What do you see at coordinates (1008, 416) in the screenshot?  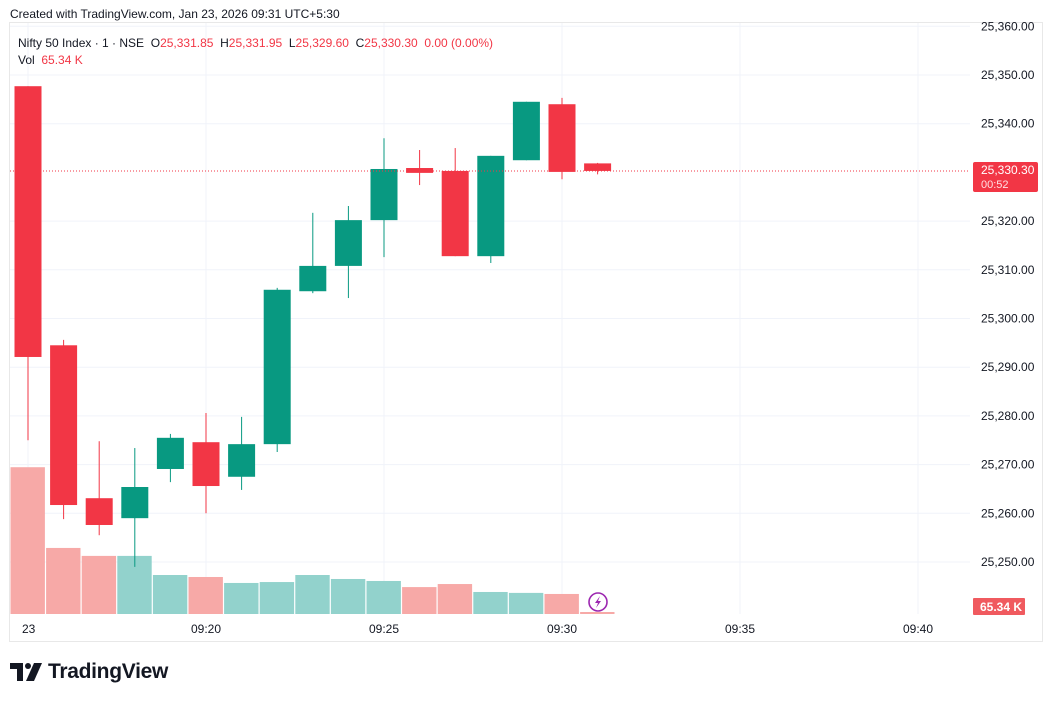 I see `price-axis-label: 25,280.00` at bounding box center [1008, 416].